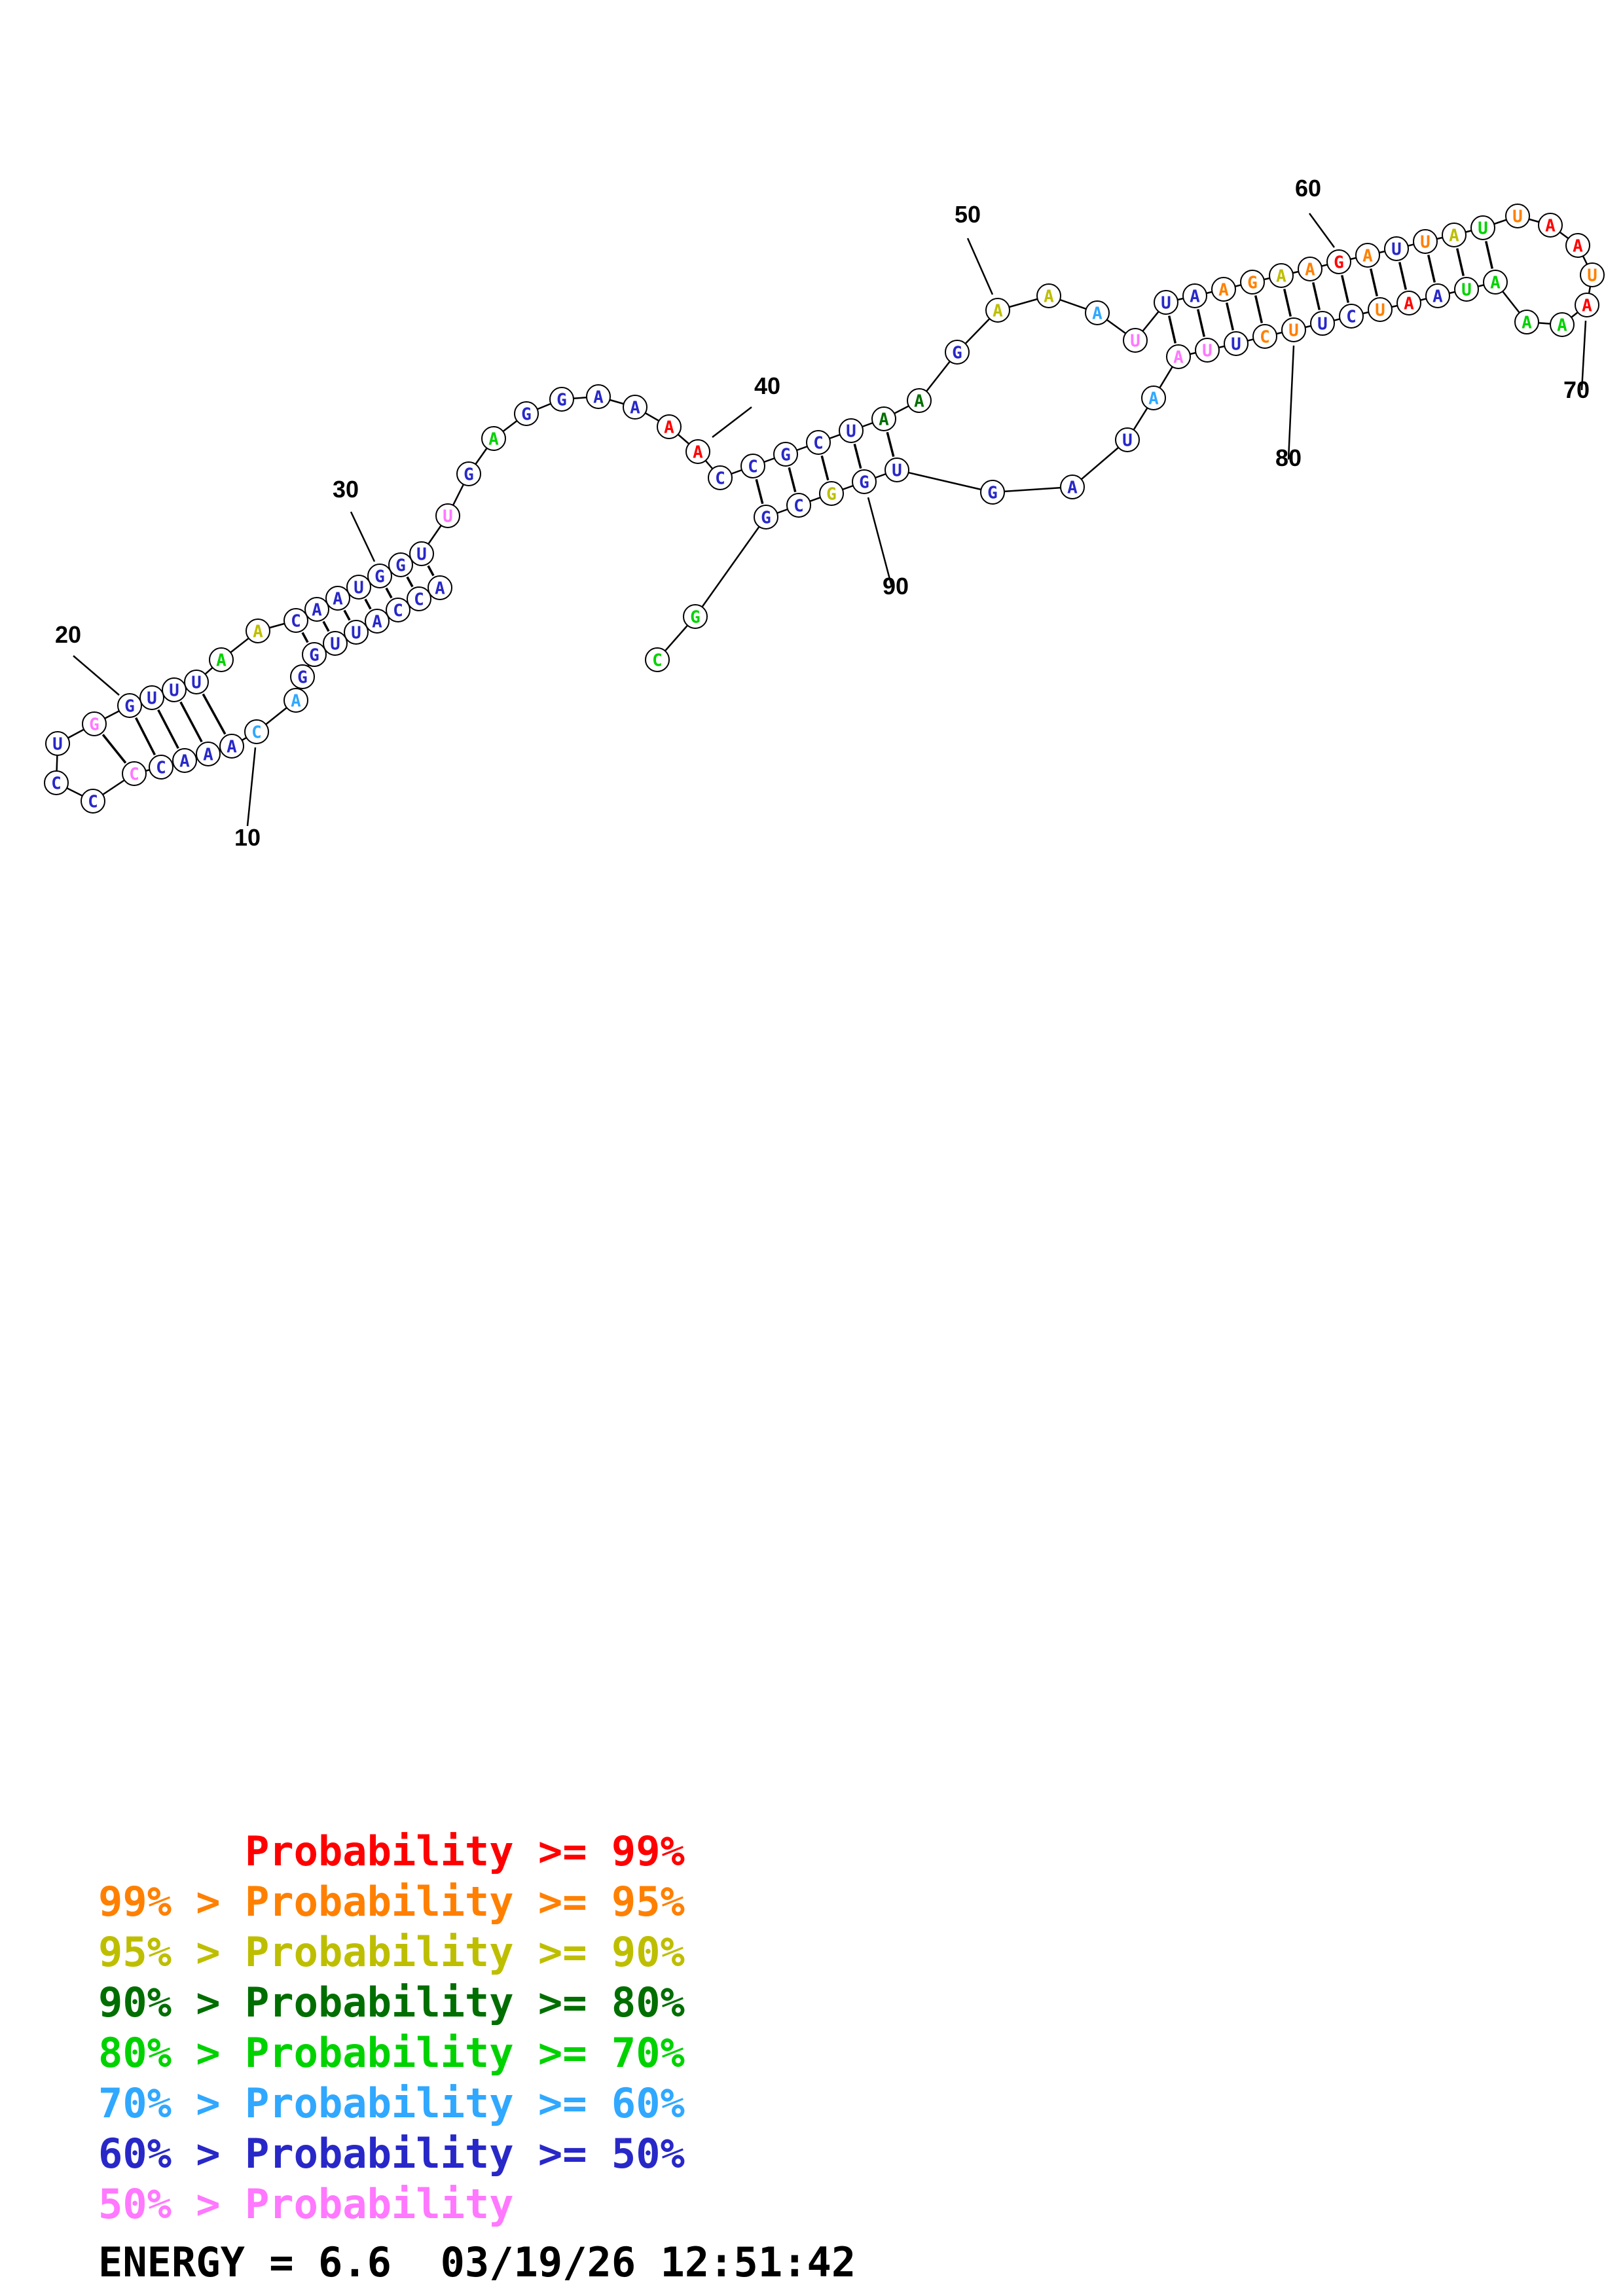  Describe the element at coordinates (1288, 457) in the screenshot. I see `position-label: 80` at that location.